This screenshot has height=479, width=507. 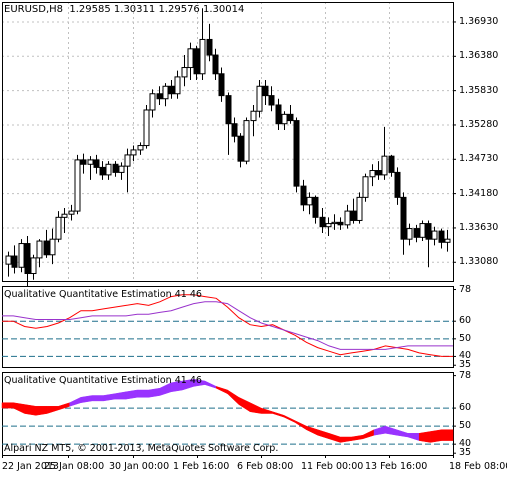 I want to click on price-tick-label: 1.33080, so click(x=479, y=262).